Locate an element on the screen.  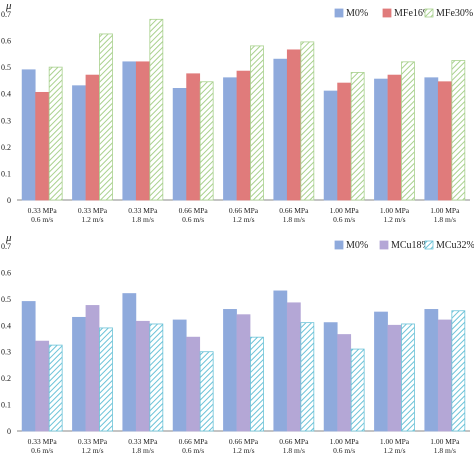
legend-label: MCu18% is located at coordinates (410, 245).